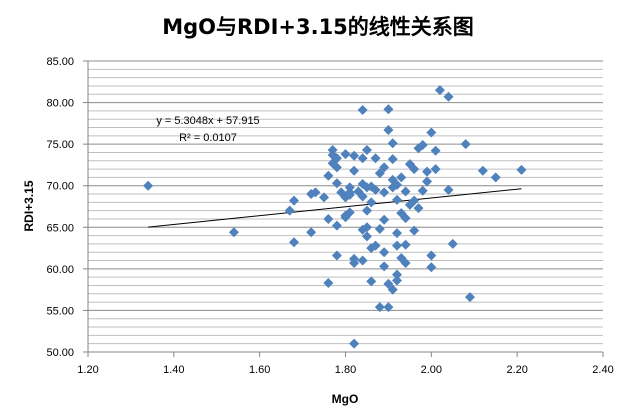 The width and height of the screenshot is (631, 419). Describe the element at coordinates (60, 228) in the screenshot. I see `y-tick-label: 65.00` at that location.